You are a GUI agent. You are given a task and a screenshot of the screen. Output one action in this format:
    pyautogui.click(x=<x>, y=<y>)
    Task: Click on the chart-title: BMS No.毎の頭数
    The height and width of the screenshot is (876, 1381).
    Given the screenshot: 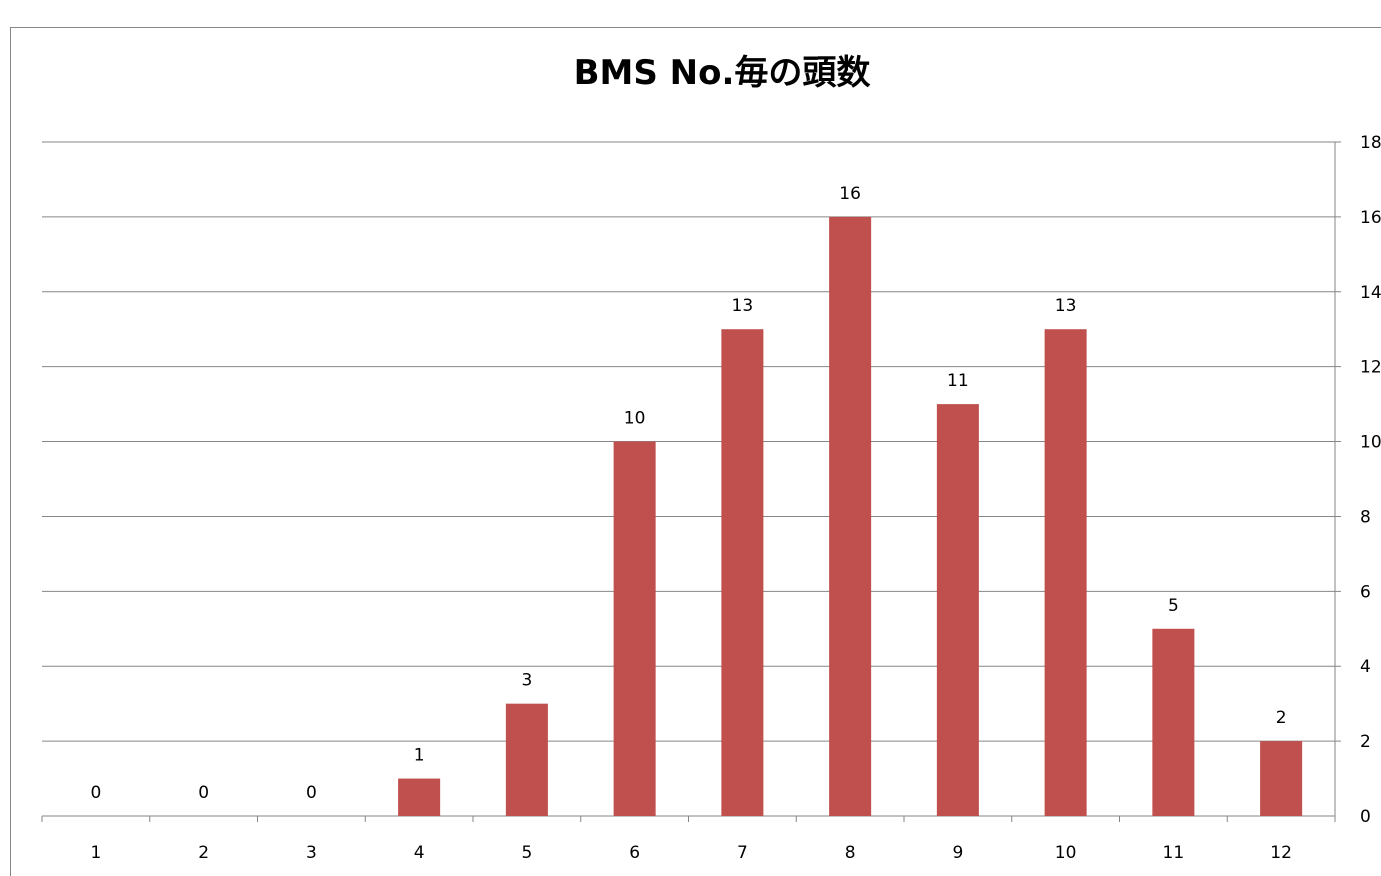 What is the action you would take?
    pyautogui.click(x=722, y=73)
    